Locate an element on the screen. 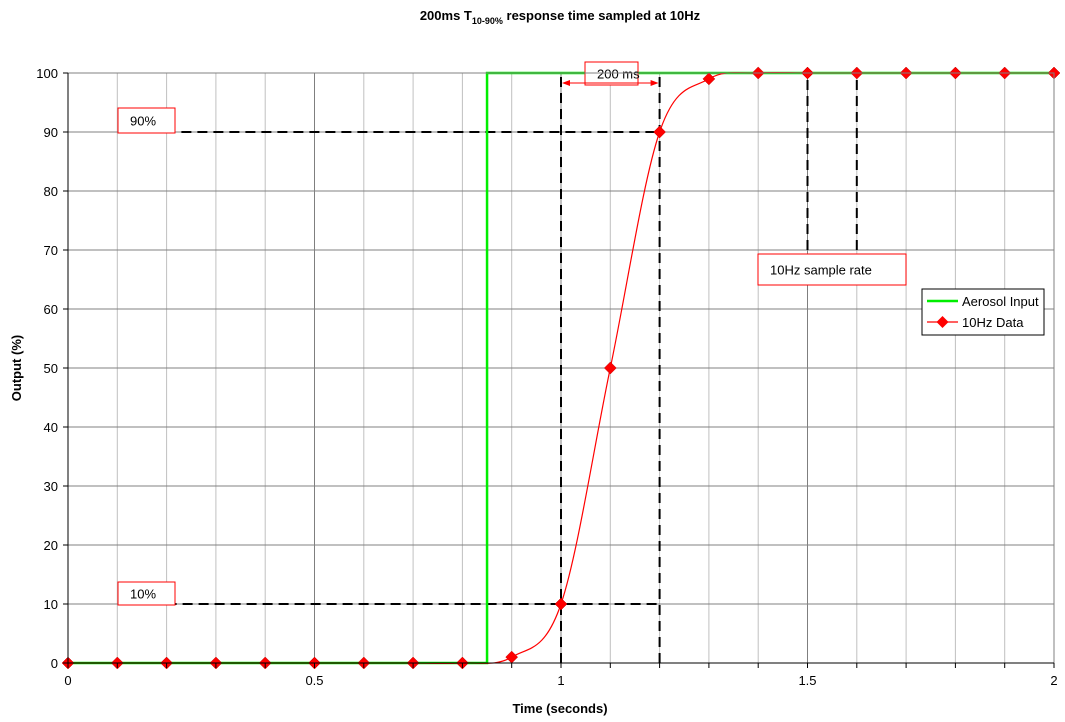 The height and width of the screenshot is (722, 1065). y-tick-label: 50 is located at coordinates (51, 368).